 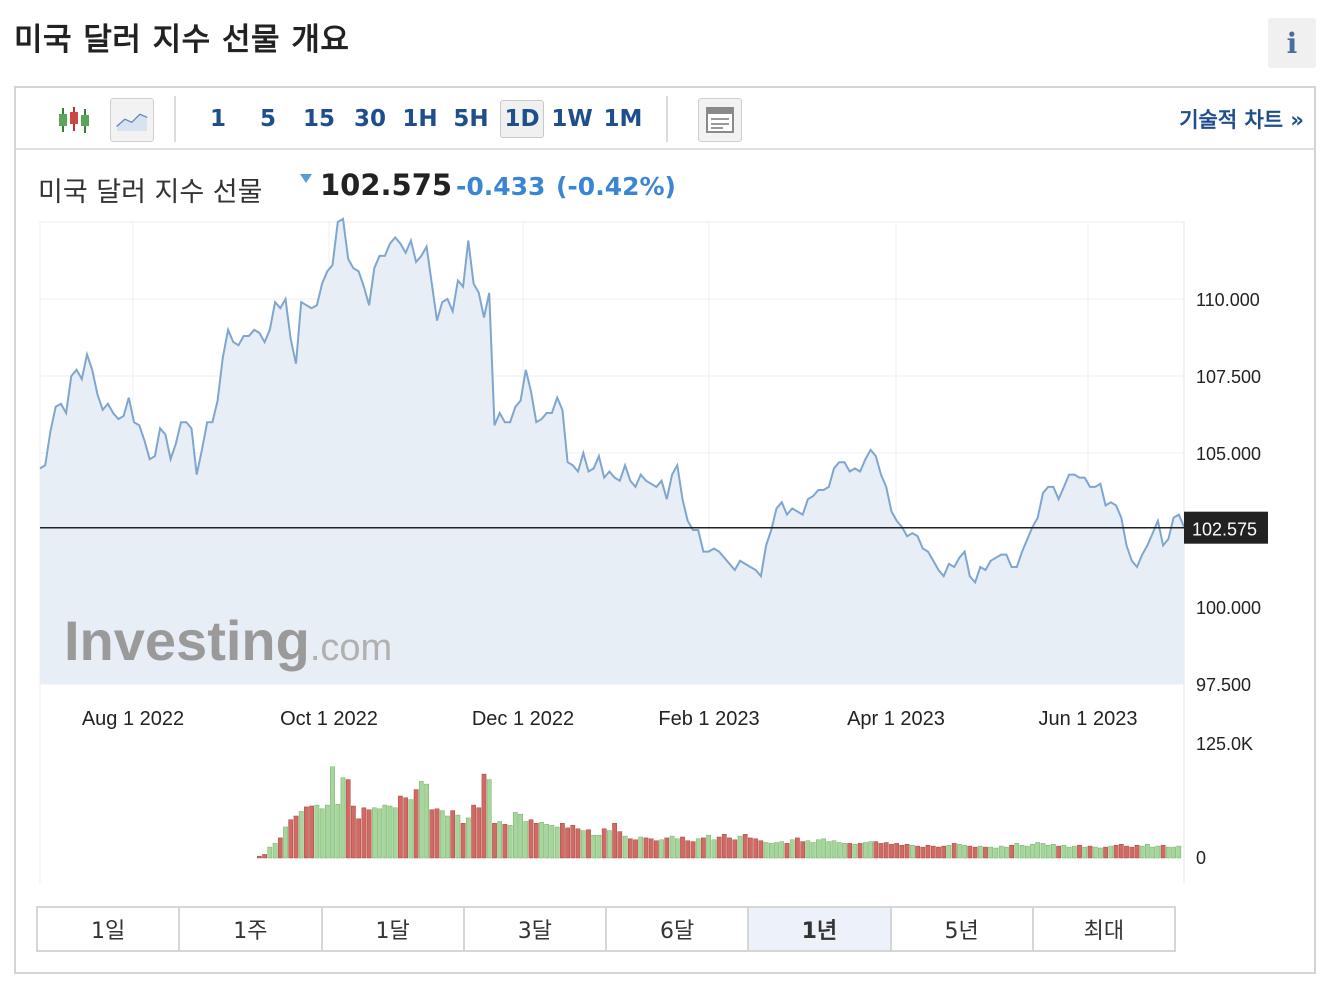 I want to click on range-6m: 6달, so click(x=678, y=929).